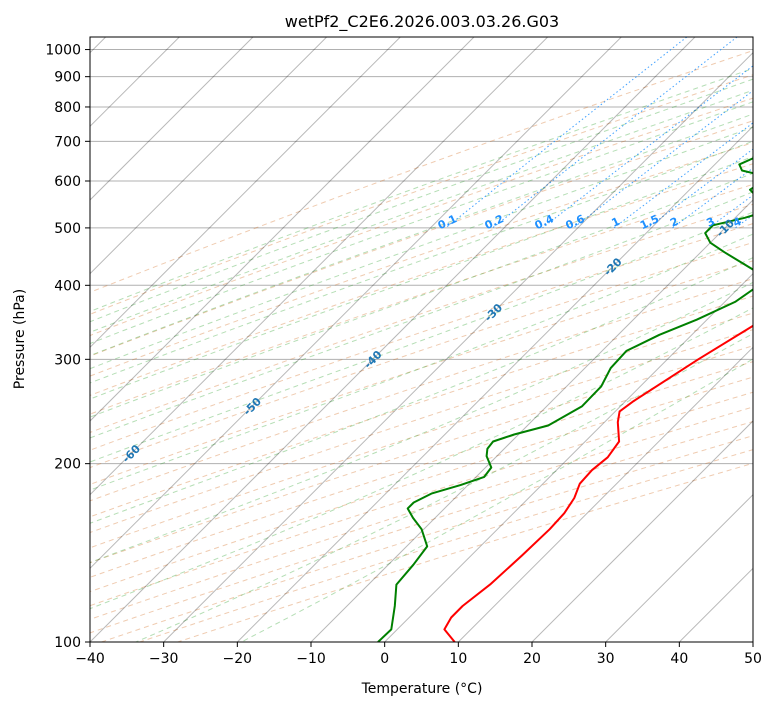  I want to click on y-axis-label: Pressure (hPa), so click(20, 339).